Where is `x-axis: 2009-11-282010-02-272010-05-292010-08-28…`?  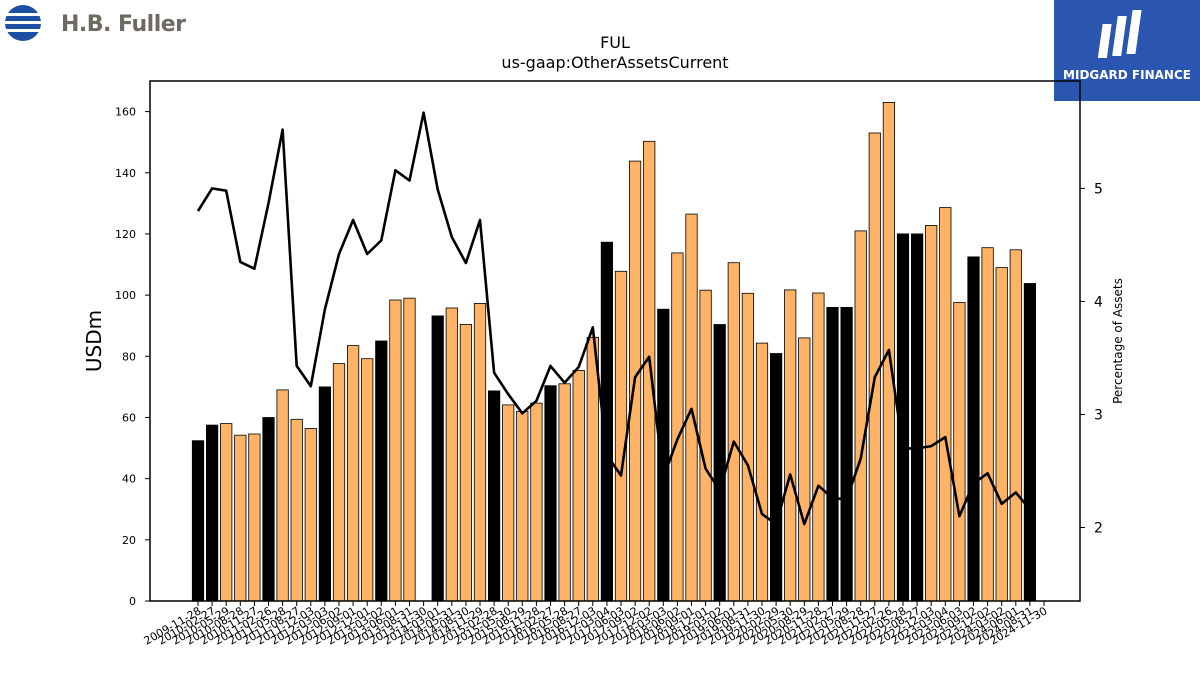
x-axis: 2009-11-282010-02-272010-05-292010-08-28… is located at coordinates (596, 624).